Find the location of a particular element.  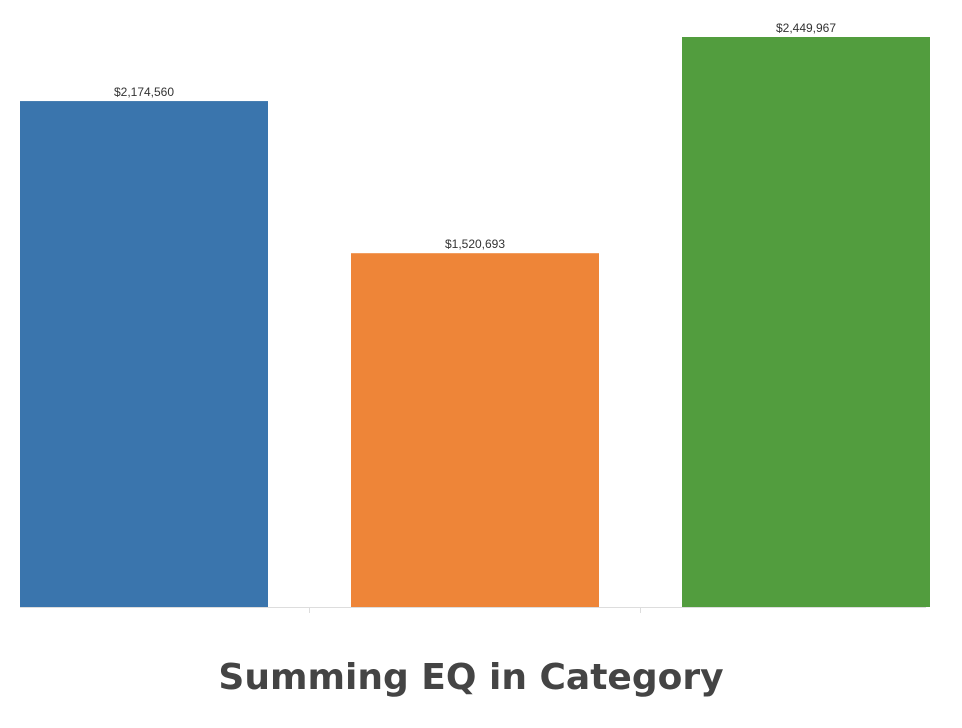

bar is located at coordinates (475, 430).